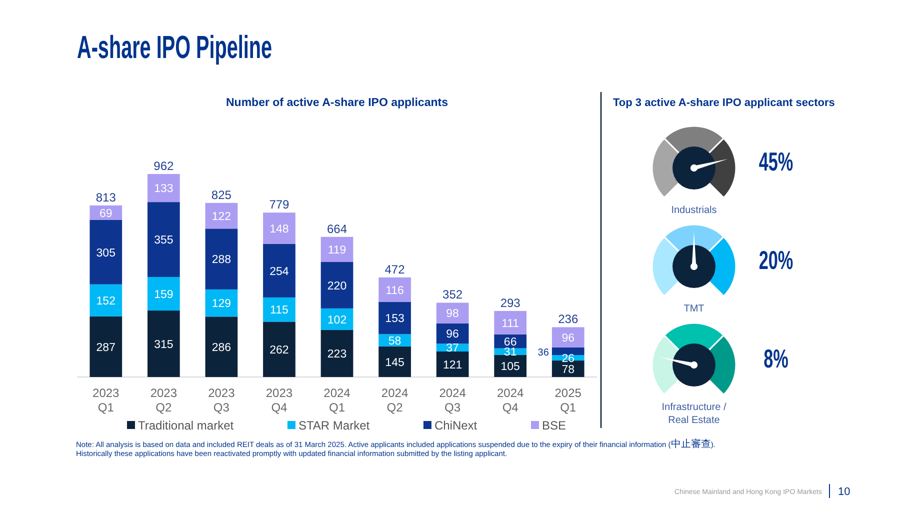 This screenshot has height=518, width=920. I want to click on data-label: 116, so click(395, 290).